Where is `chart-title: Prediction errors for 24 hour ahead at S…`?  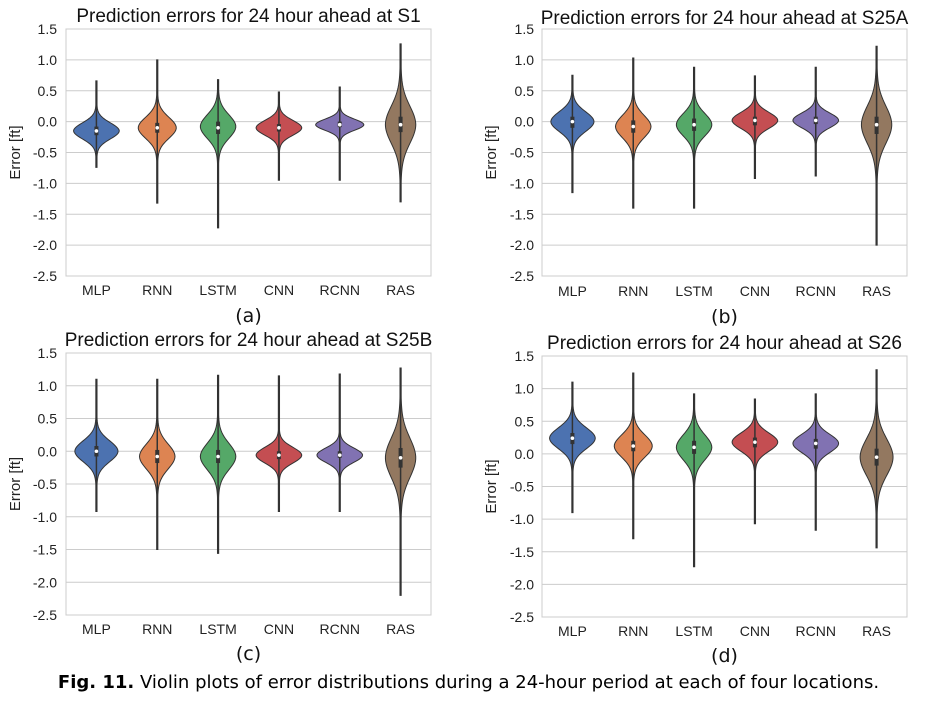 chart-title: Prediction errors for 24 hour ahead at S… is located at coordinates (725, 18).